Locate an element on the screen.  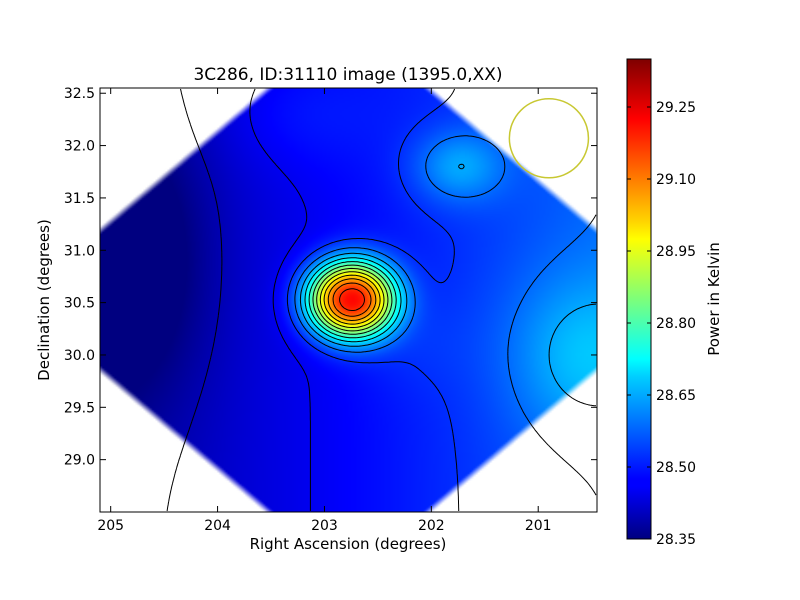
y-tick-label: 29.0 is located at coordinates (79, 461).